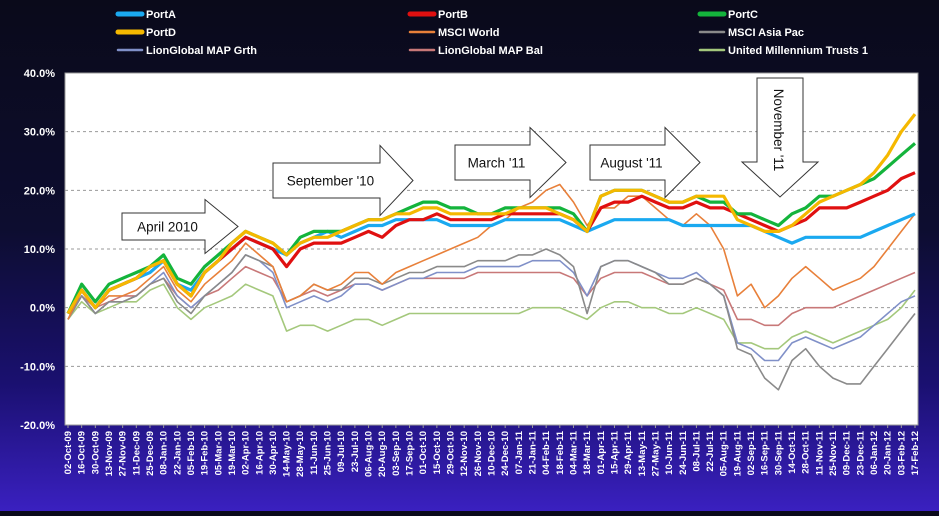 This screenshot has height=516, width=939. I want to click on annotation-label: September '10, so click(330, 181).